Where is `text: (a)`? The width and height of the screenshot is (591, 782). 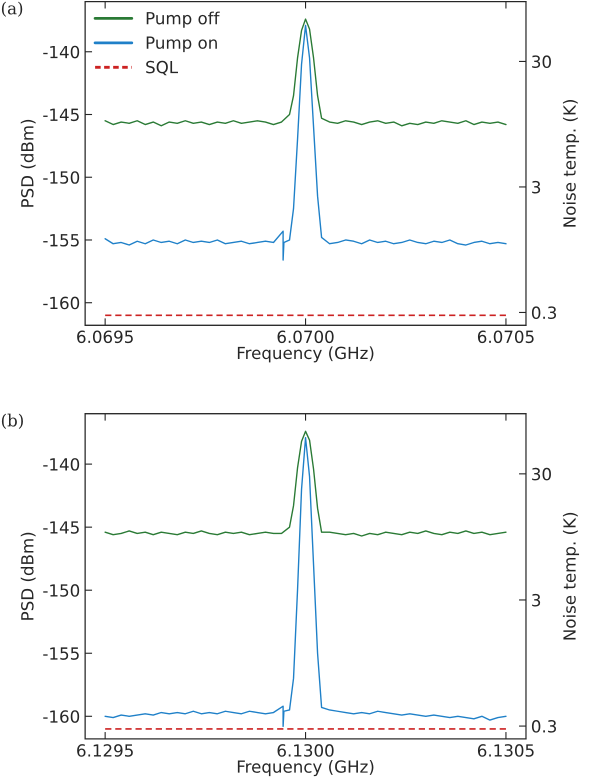
text: (a) is located at coordinates (12, 9).